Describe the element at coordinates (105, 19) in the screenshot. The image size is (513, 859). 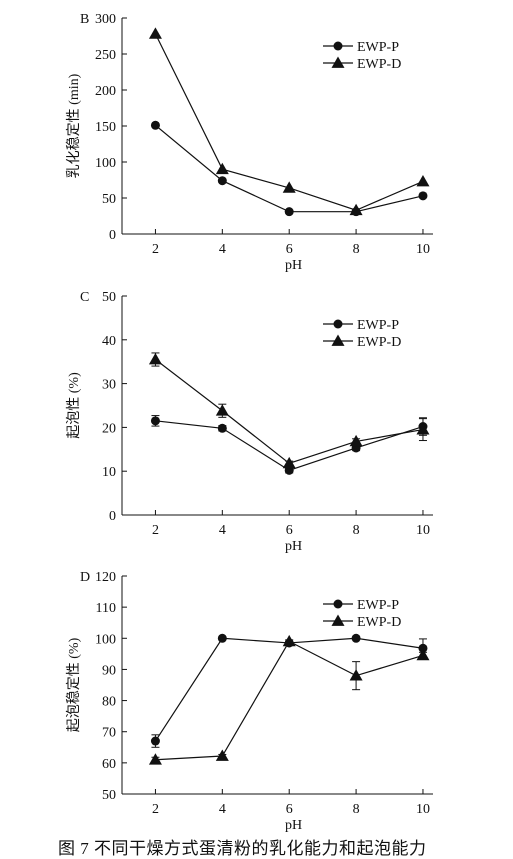
I see `y-tick-label: 300` at that location.